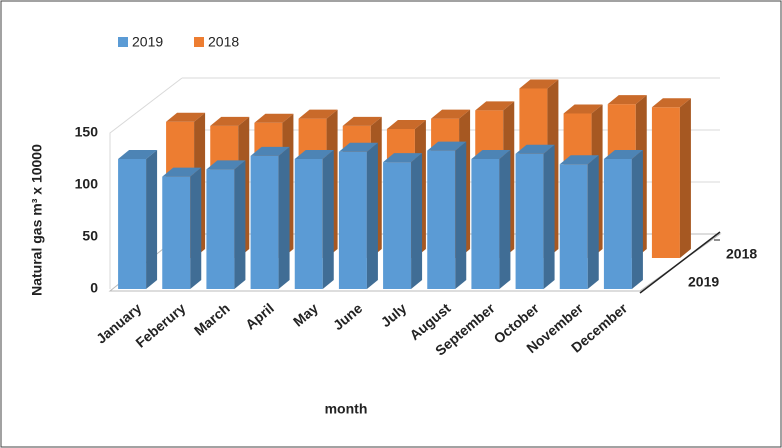 The height and width of the screenshot is (448, 782). I want to click on floor-edge, so click(680, 262).